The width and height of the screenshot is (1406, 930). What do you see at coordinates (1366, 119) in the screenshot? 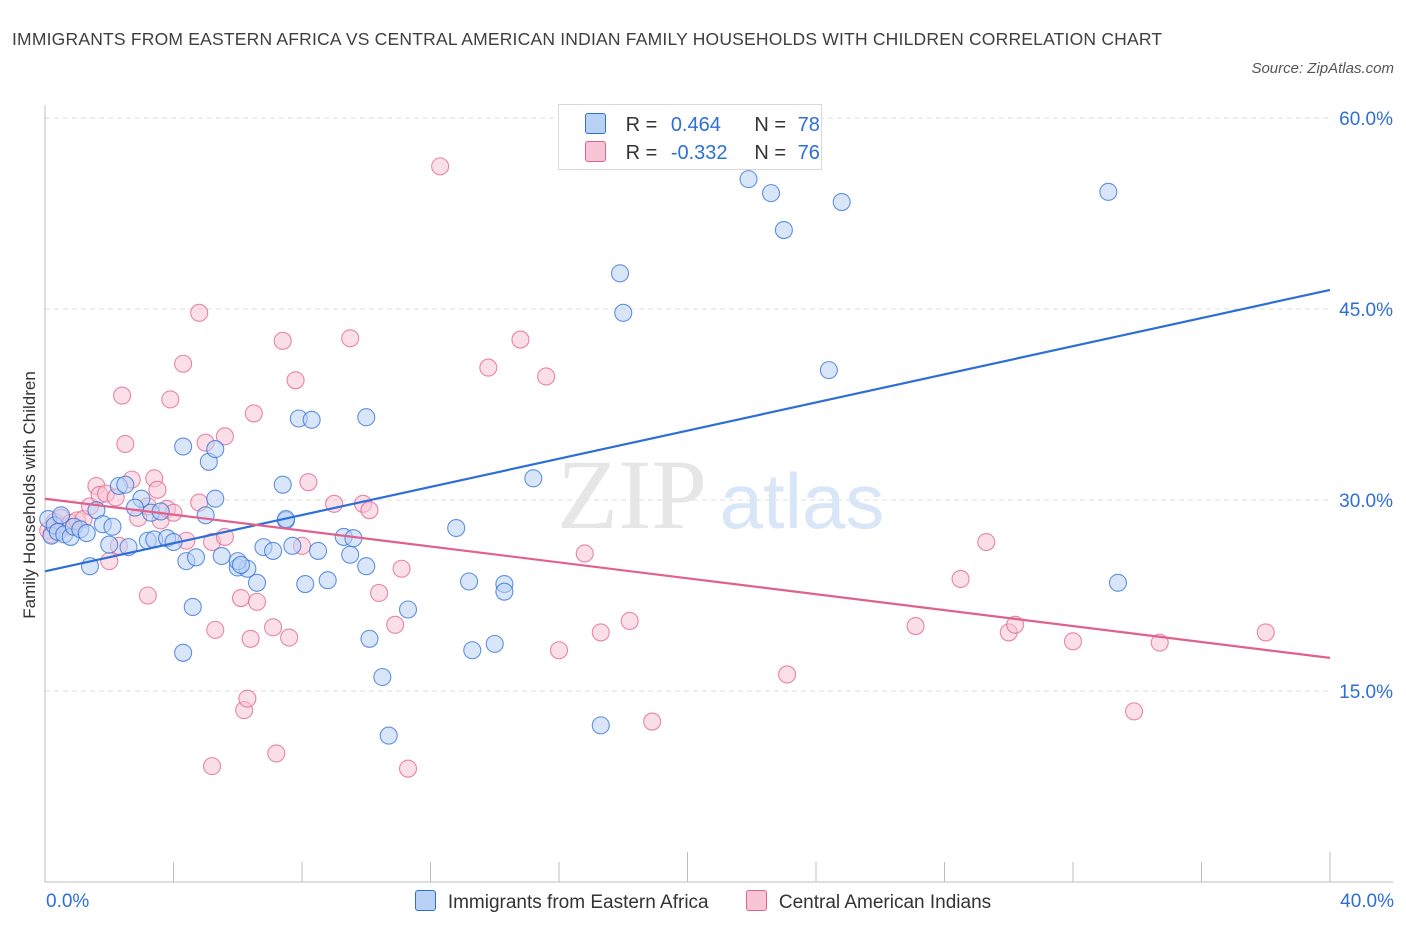
I see `y-tick-label: 60.0%` at bounding box center [1366, 119].